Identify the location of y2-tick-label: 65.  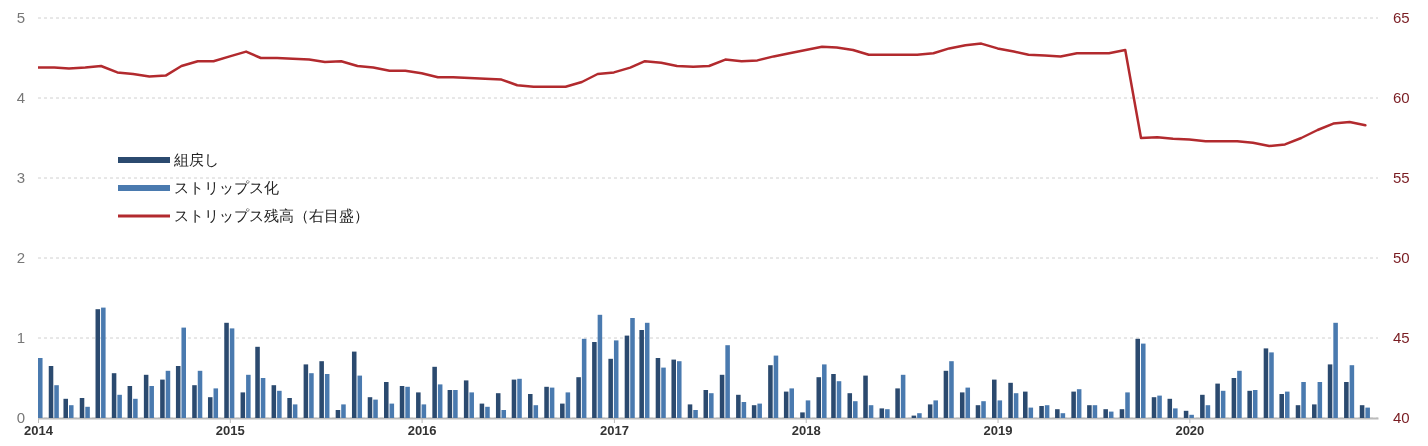
(1401, 18).